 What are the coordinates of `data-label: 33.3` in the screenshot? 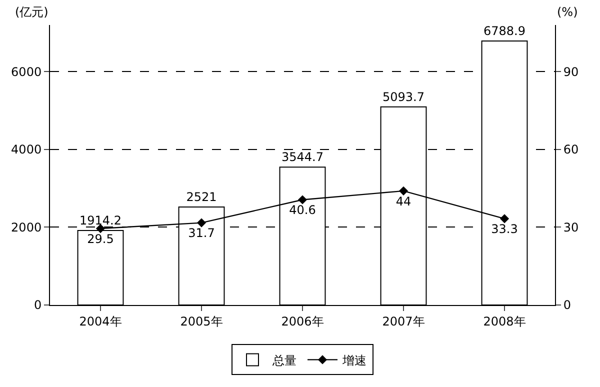 It's located at (504, 229).